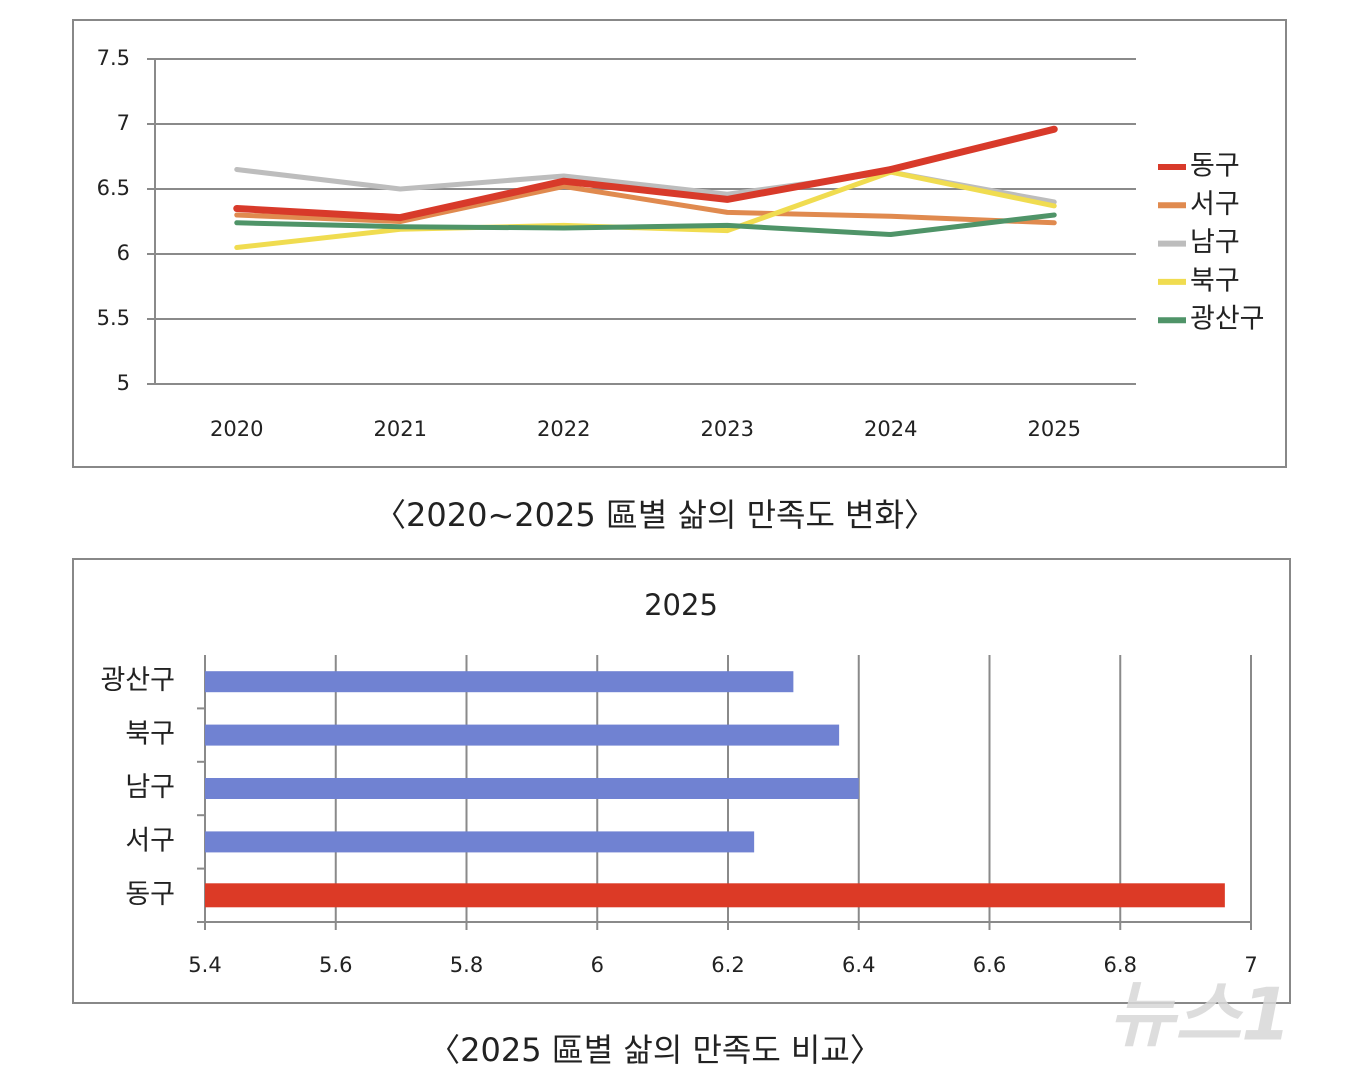 This screenshot has height=1088, width=1356. What do you see at coordinates (113, 318) in the screenshot?
I see `y-tick-label: 5.5` at bounding box center [113, 318].